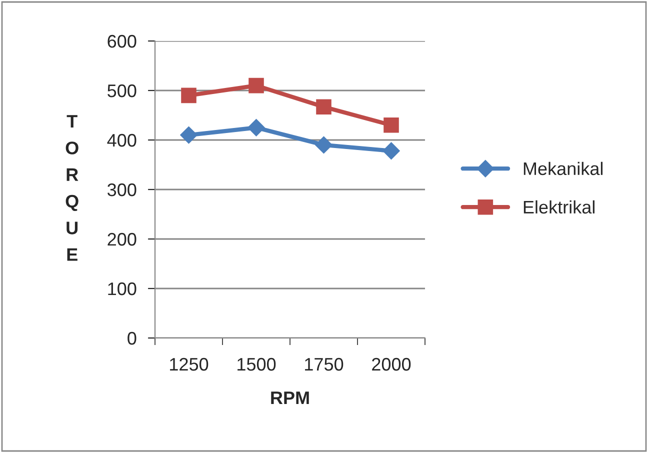 This screenshot has height=453, width=648. I want to click on x-tick-label: 2000, so click(391, 364).